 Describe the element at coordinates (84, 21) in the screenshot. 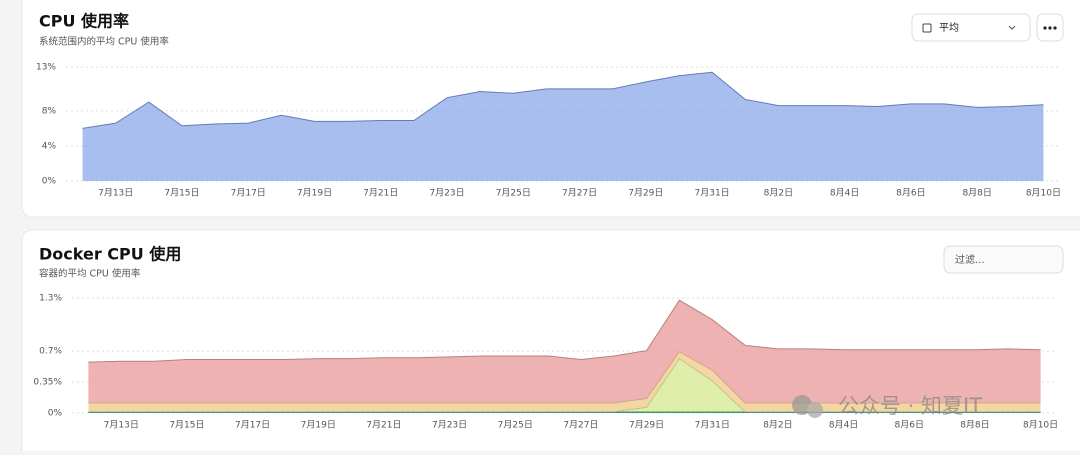

I see `card-title: CPU 使用率` at that location.